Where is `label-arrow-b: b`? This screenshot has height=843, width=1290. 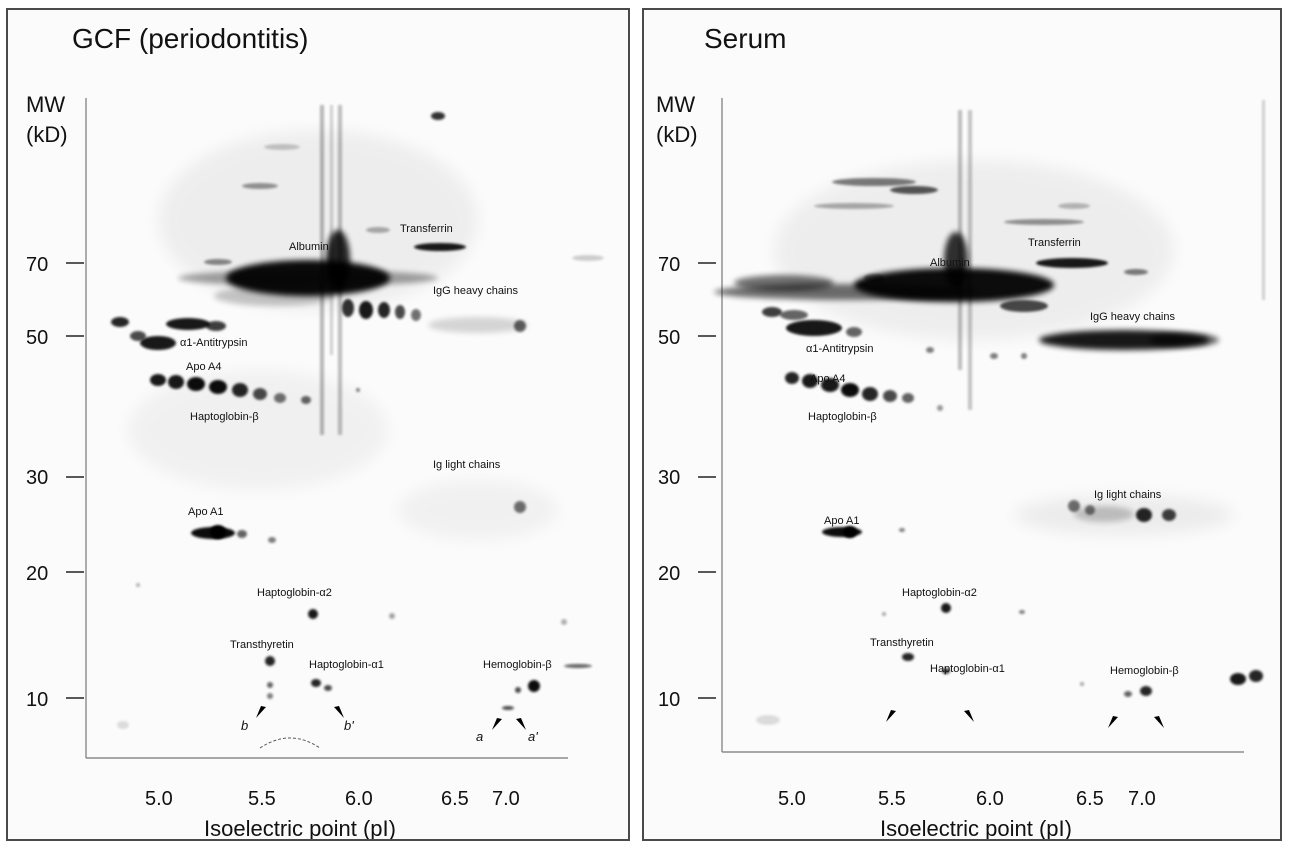 label-arrow-b: b is located at coordinates (244, 725).